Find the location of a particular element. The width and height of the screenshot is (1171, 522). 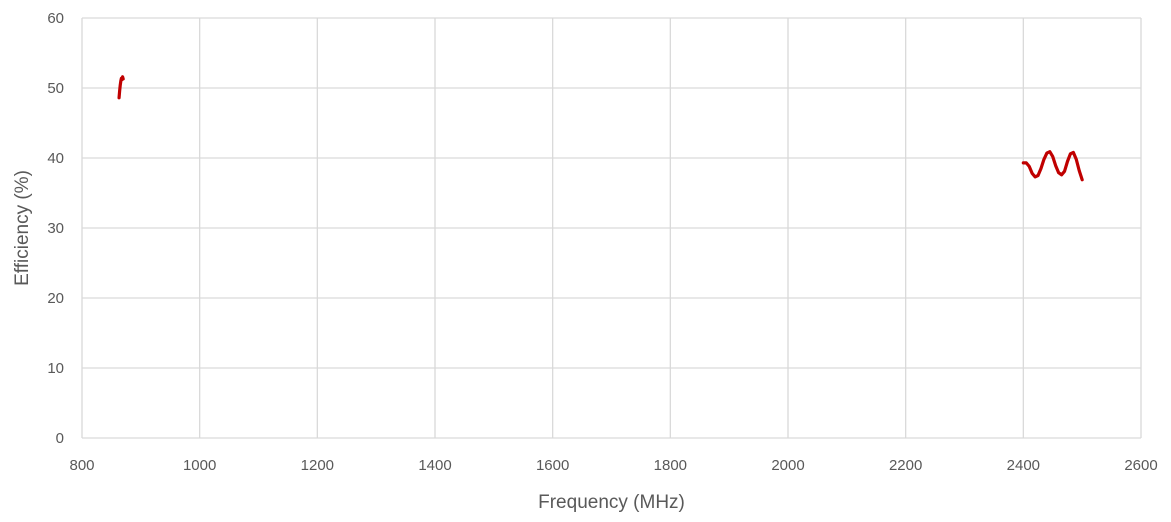

x-tick-label: 1000 is located at coordinates (199, 465).